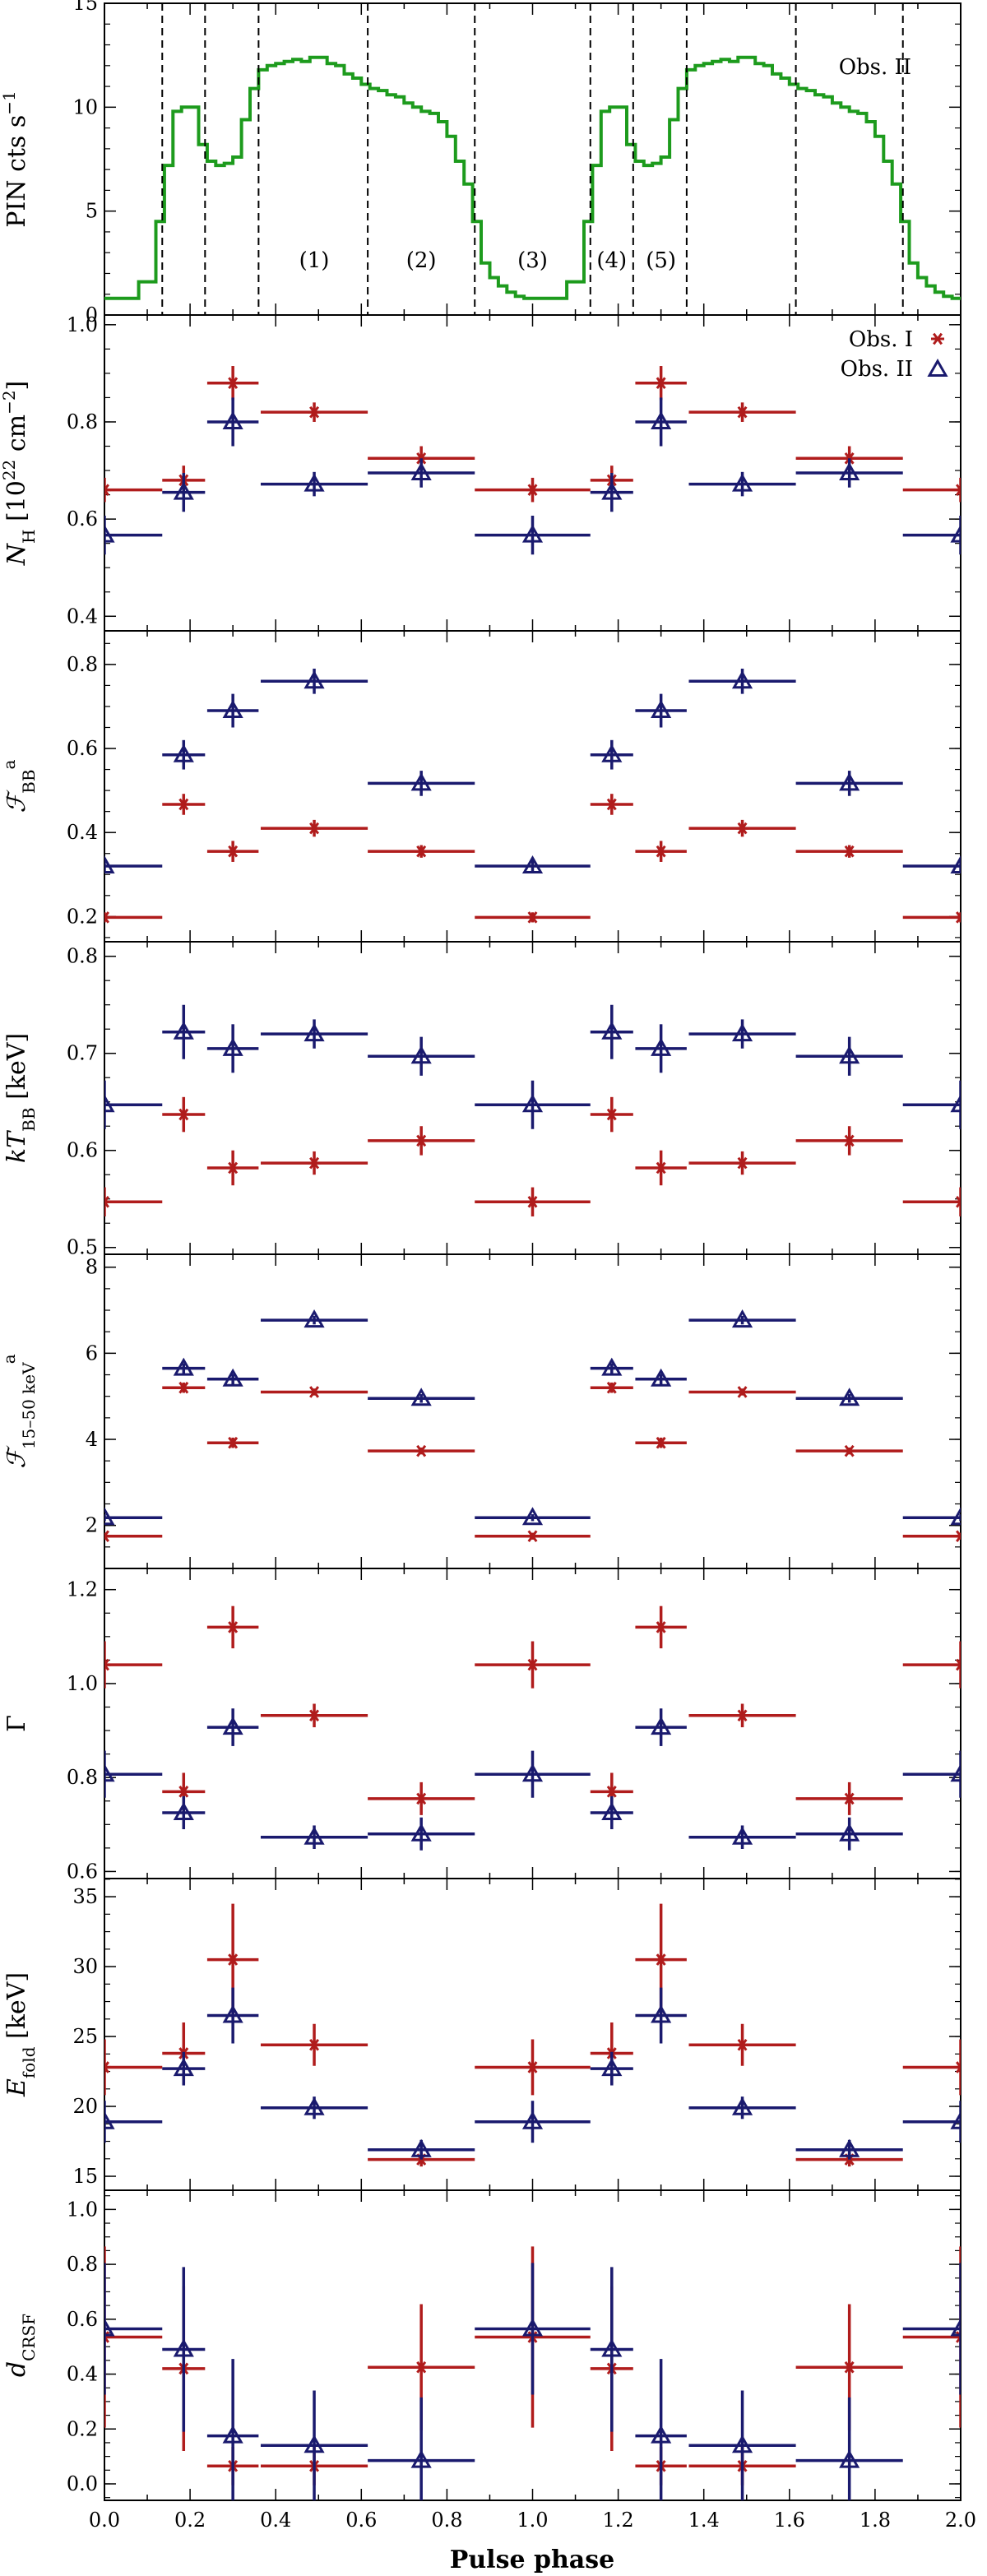 This screenshot has height=2576, width=987. Describe the element at coordinates (481, 164) in the screenshot. I see `panel-pin: 0 5 10 15 (1) (2) (3) (4) (5) Obs. II PIN cts s−1` at that location.